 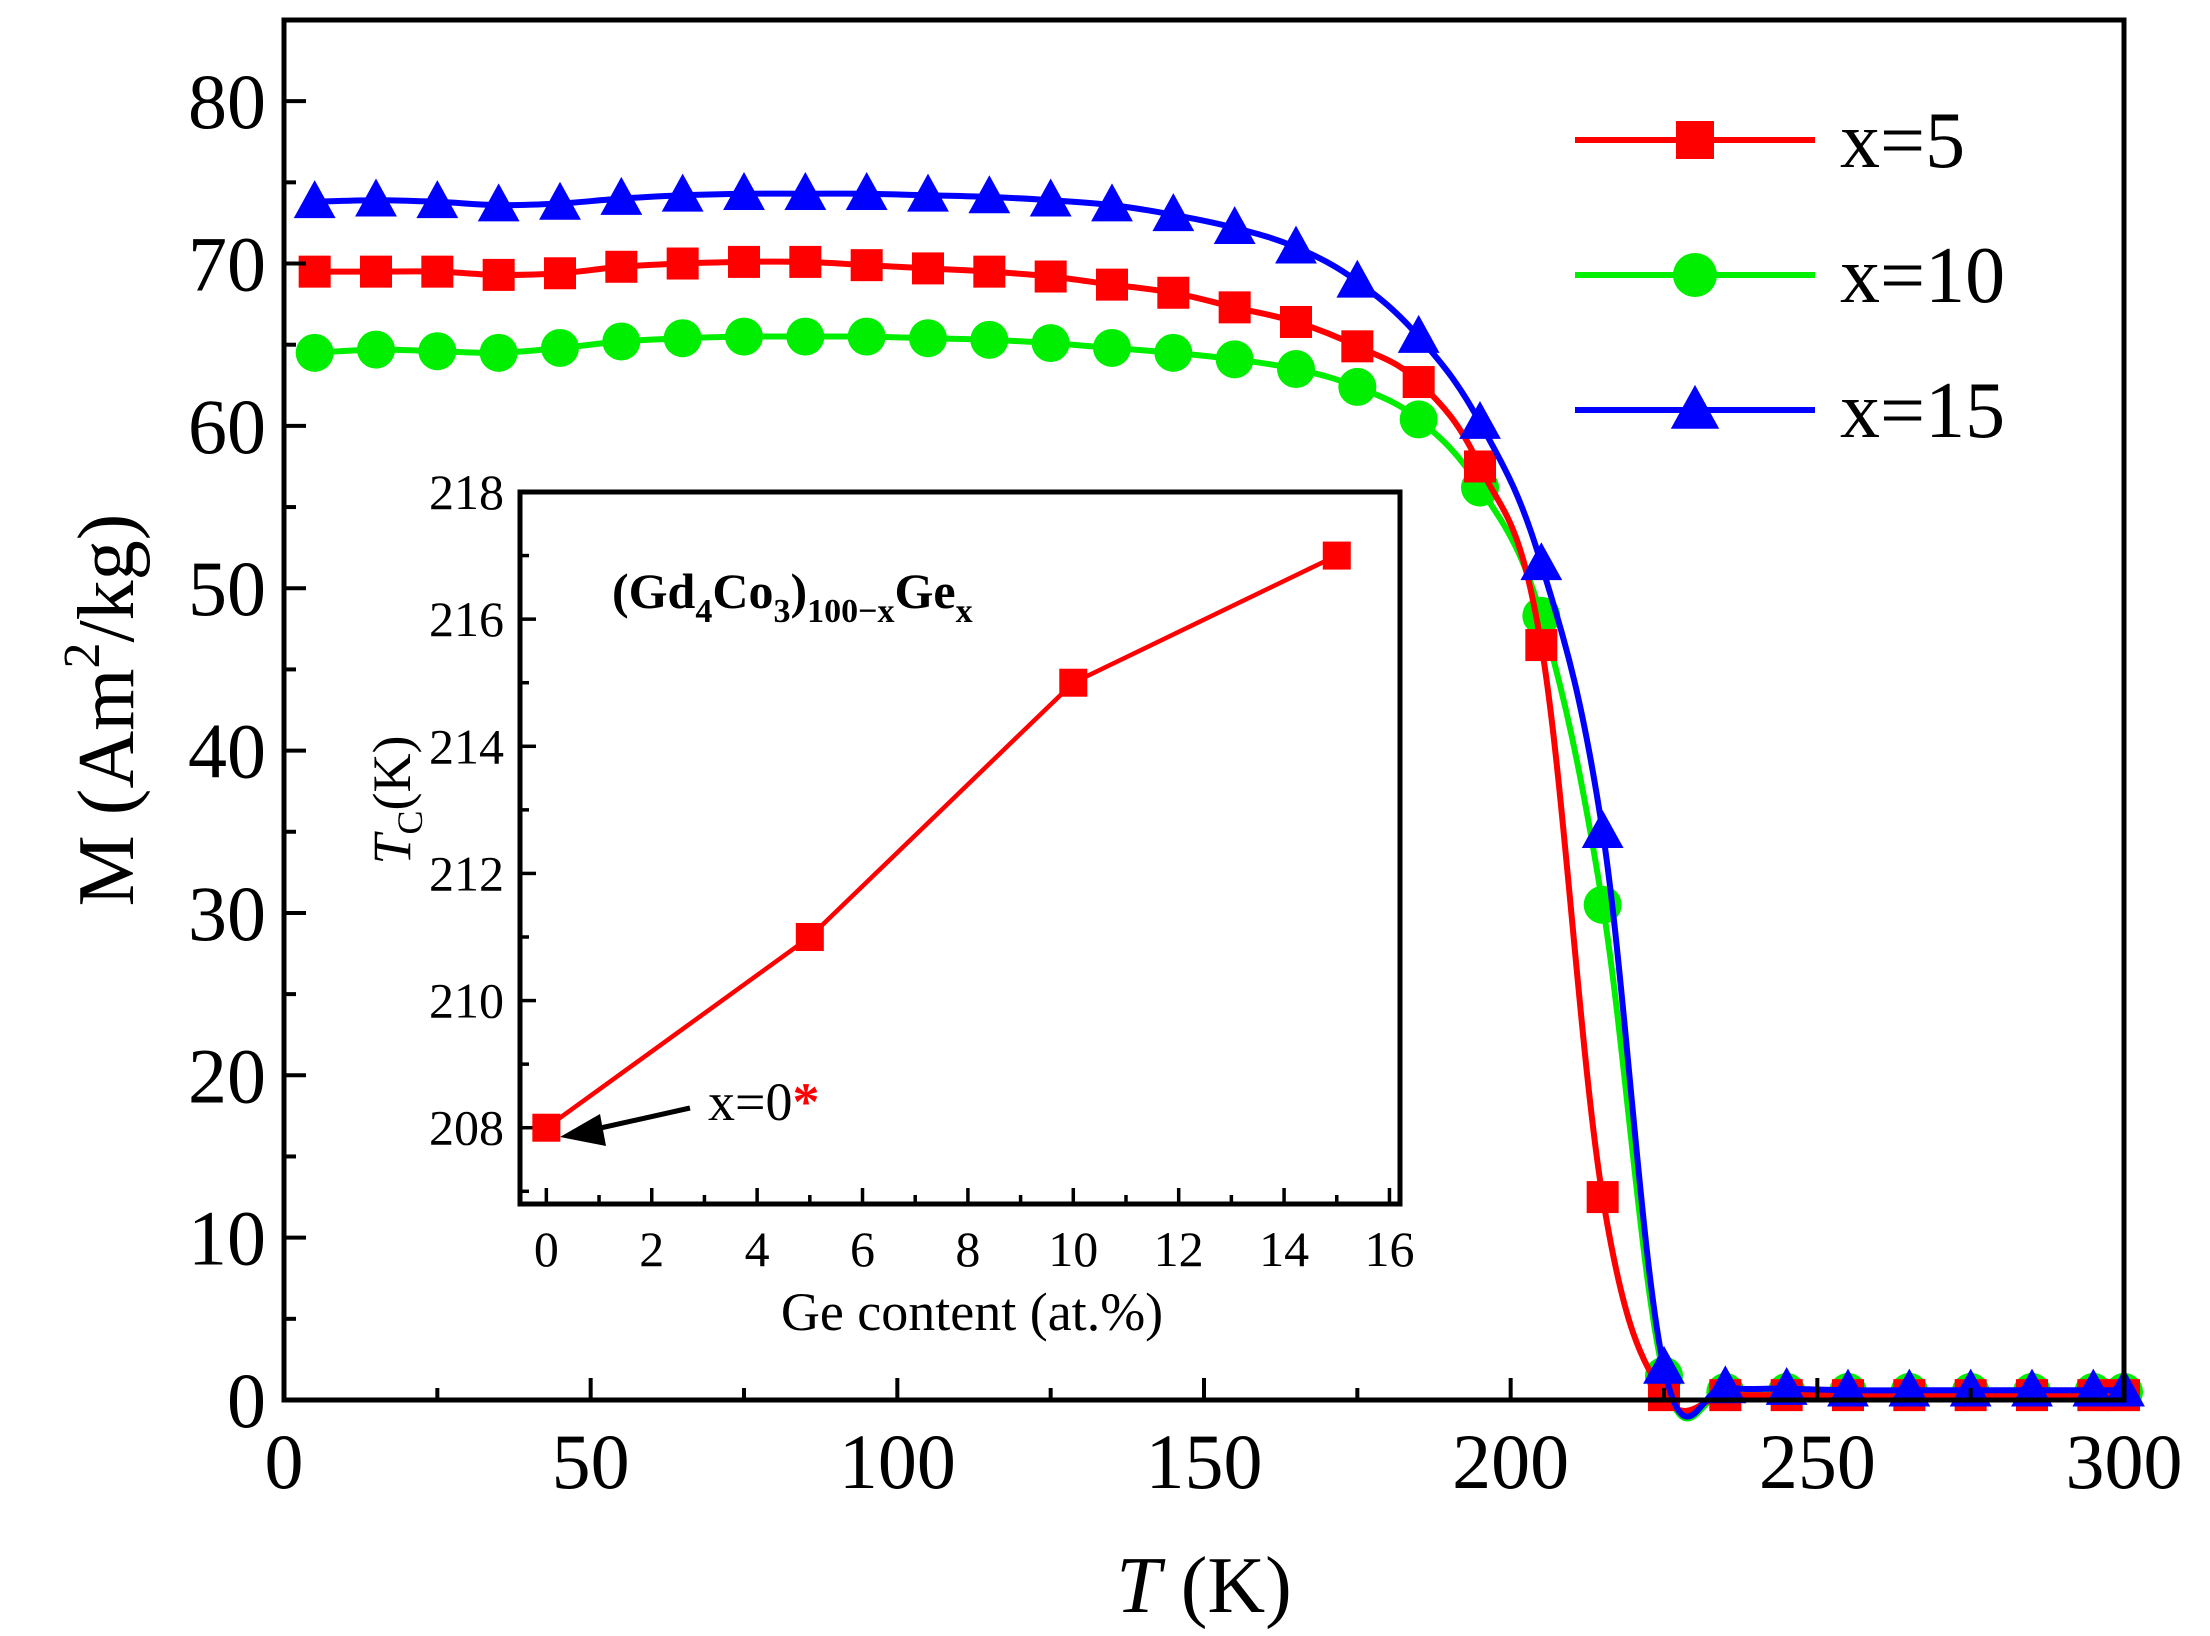 What do you see at coordinates (967, 1249) in the screenshot?
I see `inset-x-tick-label: 8` at bounding box center [967, 1249].